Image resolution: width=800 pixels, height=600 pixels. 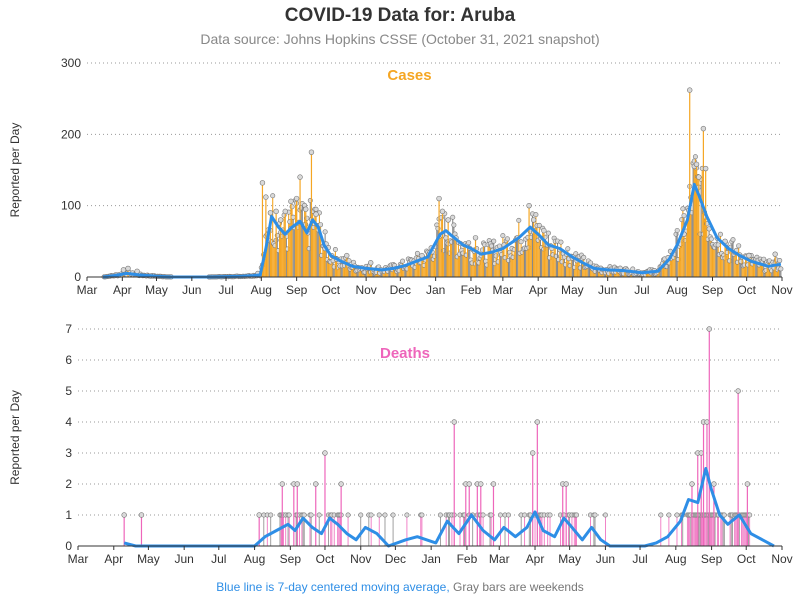 What do you see at coordinates (68, 360) in the screenshot?
I see `deaths-y-tick-label: 6` at bounding box center [68, 360].